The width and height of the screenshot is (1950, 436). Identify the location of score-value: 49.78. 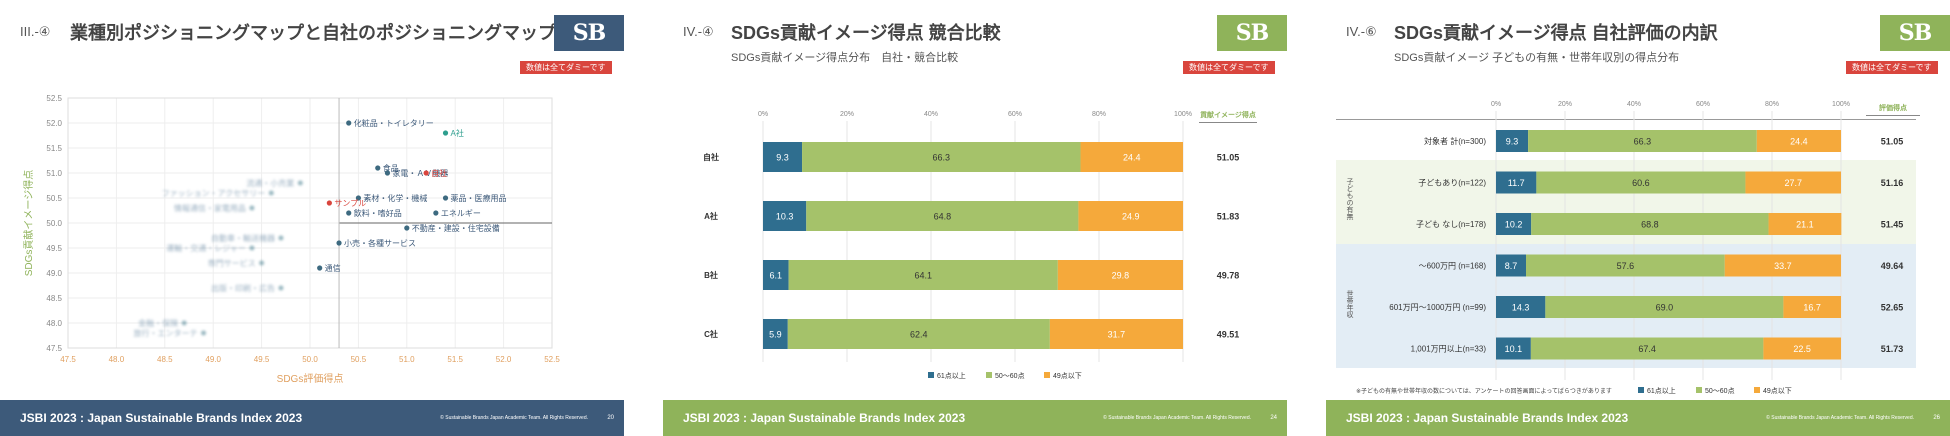
(1228, 276).